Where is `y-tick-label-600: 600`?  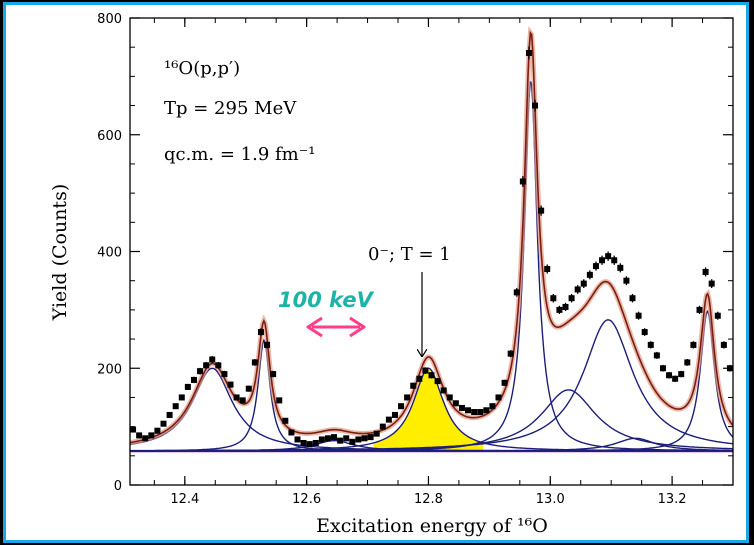
y-tick-label-600: 600 is located at coordinates (109, 136).